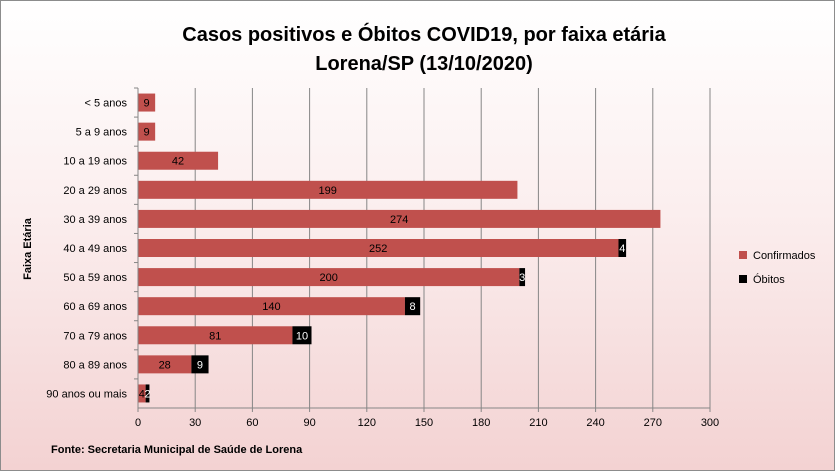  I want to click on chart-title-line-2: Lorena/SP (13/10/2020), so click(424, 64).